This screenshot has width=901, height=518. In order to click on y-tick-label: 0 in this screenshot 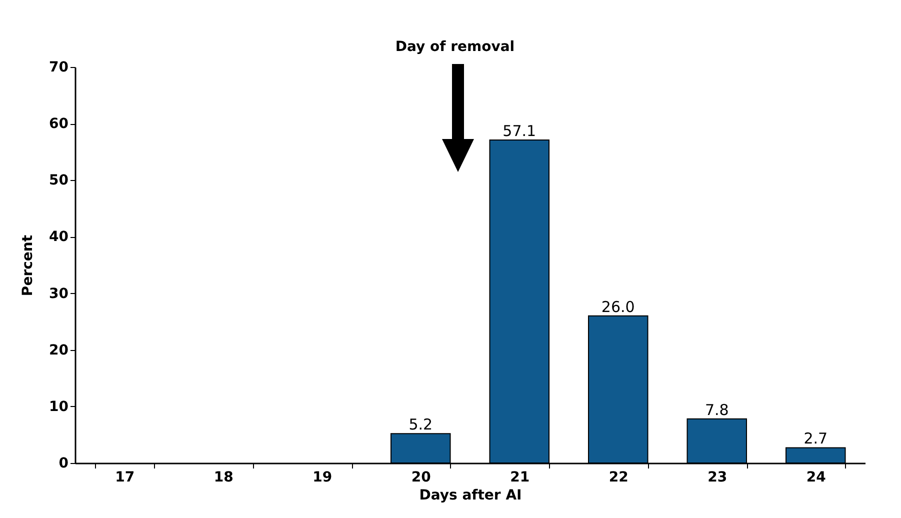, I will do `click(63, 464)`.